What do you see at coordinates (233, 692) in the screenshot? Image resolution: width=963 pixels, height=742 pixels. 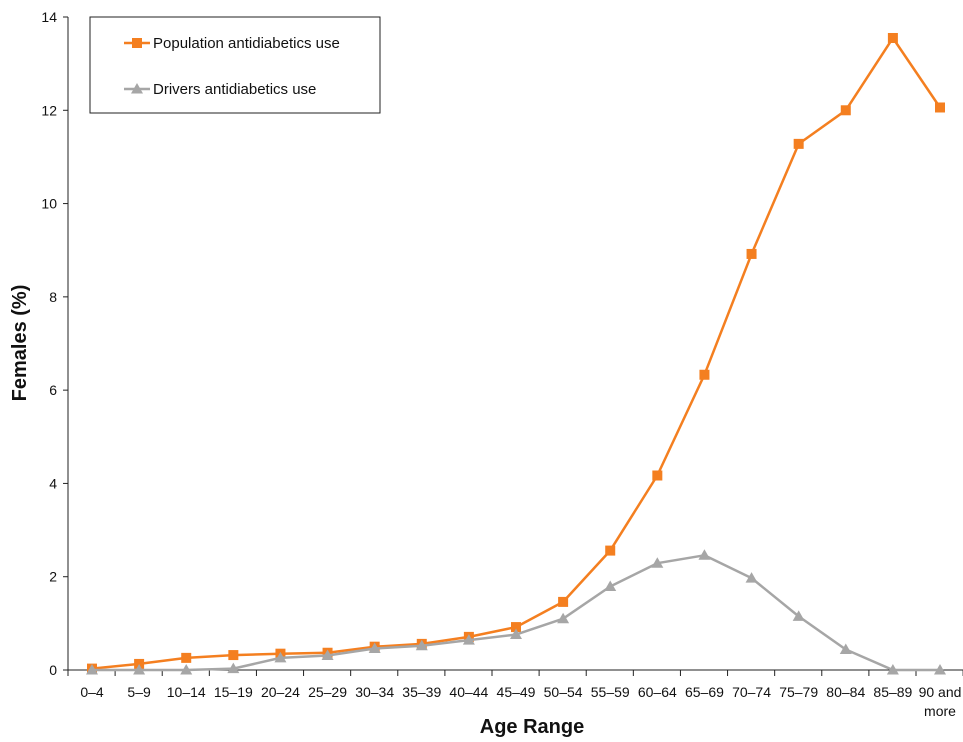 I see `x-tick-label: 15–19` at bounding box center [233, 692].